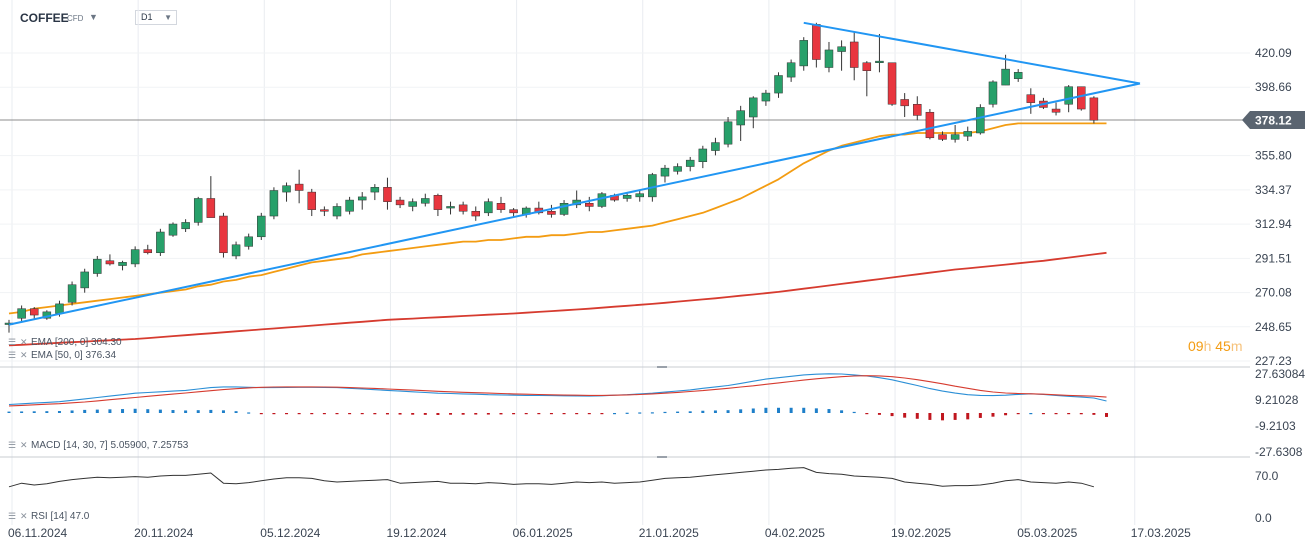 This screenshot has width=1315, height=549. I want to click on countdown-hours: 09, so click(1196, 346).